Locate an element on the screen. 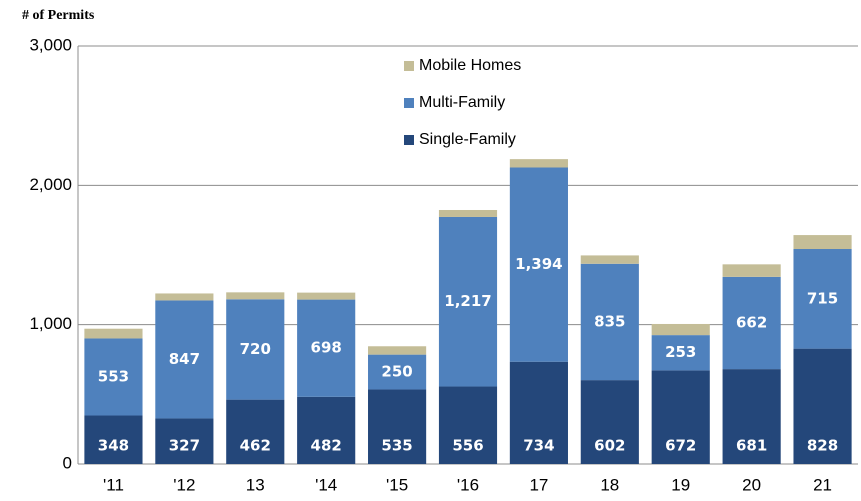 Image resolution: width=861 pixels, height=501 pixels. data-label: 462 is located at coordinates (255, 446).